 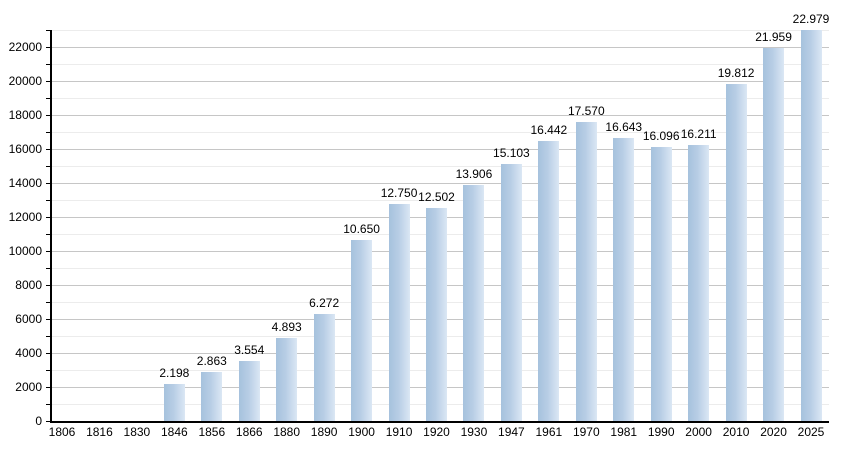 What do you see at coordinates (28, 387) in the screenshot?
I see `y-tick-label: 2000` at bounding box center [28, 387].